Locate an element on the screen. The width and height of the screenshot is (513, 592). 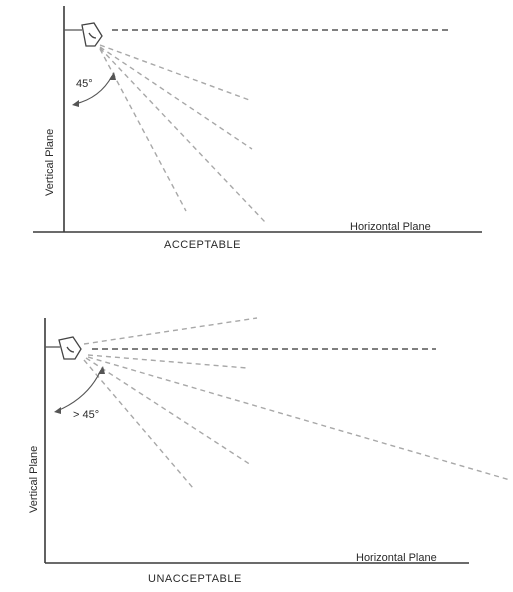
acceptable-angle-label: 45° is located at coordinates (84, 84).